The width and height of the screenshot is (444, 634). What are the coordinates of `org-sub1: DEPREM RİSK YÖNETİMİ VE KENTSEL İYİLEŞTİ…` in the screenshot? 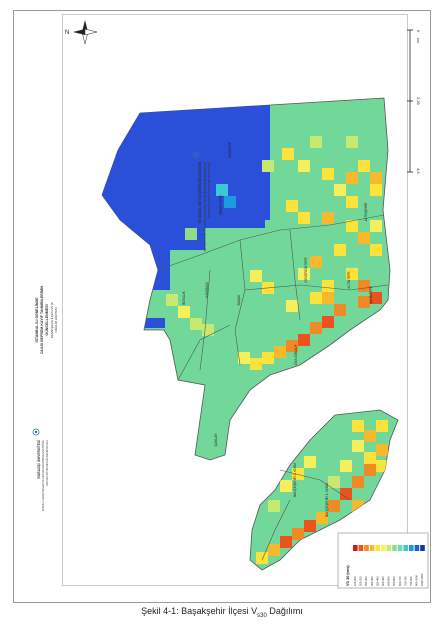 It's located at (204, 207).